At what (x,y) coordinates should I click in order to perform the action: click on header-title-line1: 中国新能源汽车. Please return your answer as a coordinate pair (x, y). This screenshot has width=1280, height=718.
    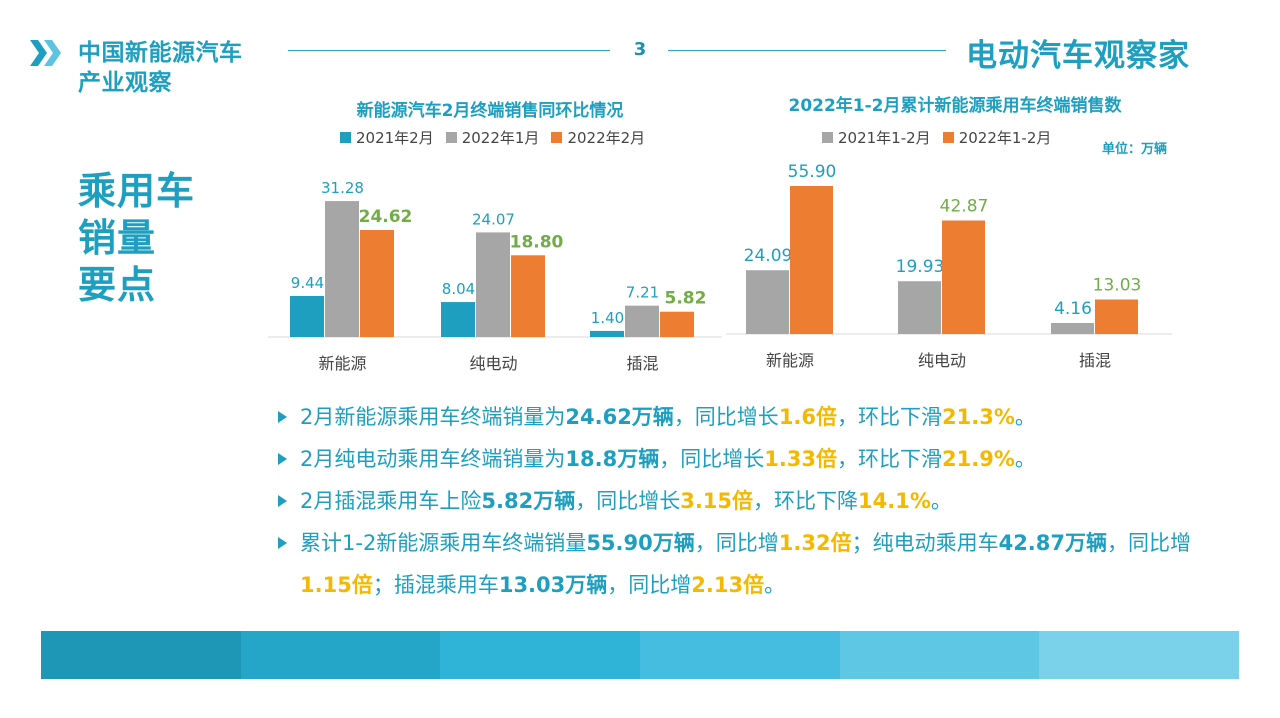
    Looking at the image, I should click on (160, 53).